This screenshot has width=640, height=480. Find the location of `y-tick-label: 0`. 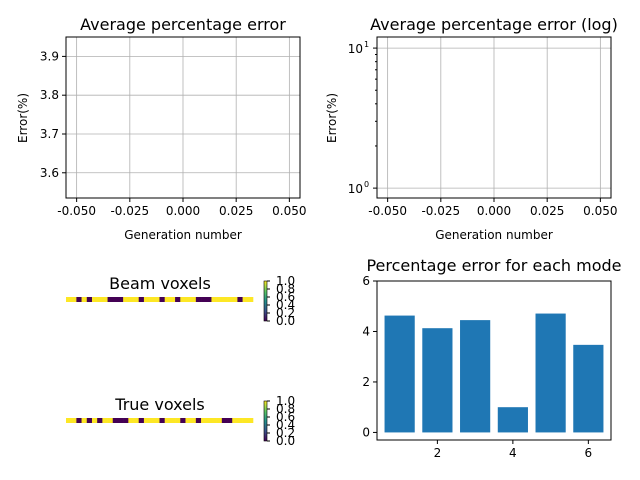

y-tick-label: 0 is located at coordinates (366, 432).